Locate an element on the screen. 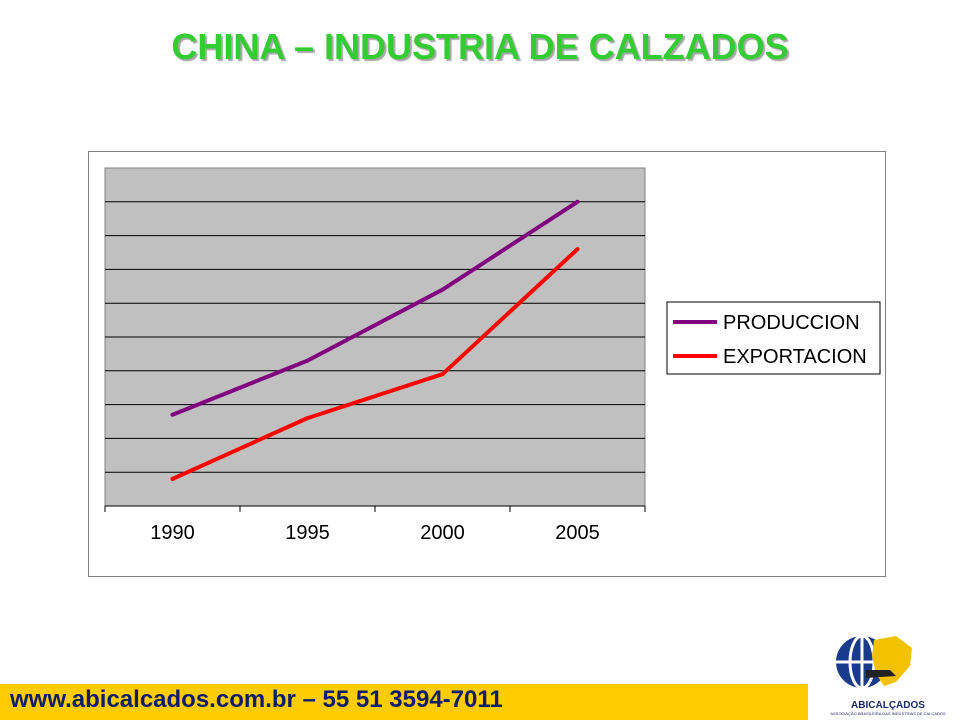  x-tick-label: 1990 is located at coordinates (172, 533).